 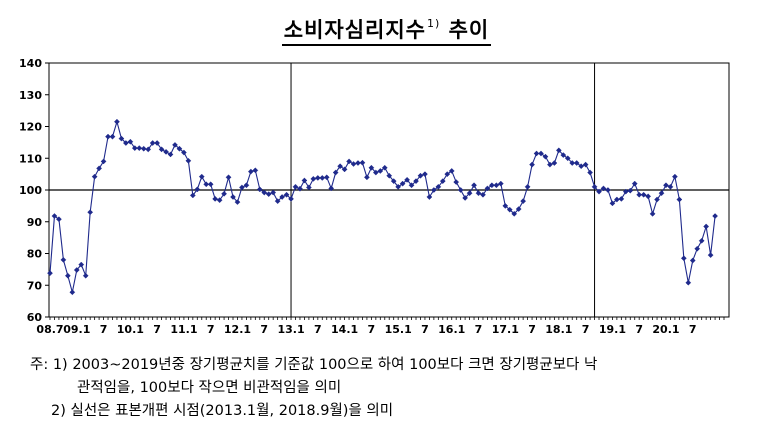 What do you see at coordinates (398, 329) in the screenshot?
I see `x-tick-label: 15.1` at bounding box center [398, 329].